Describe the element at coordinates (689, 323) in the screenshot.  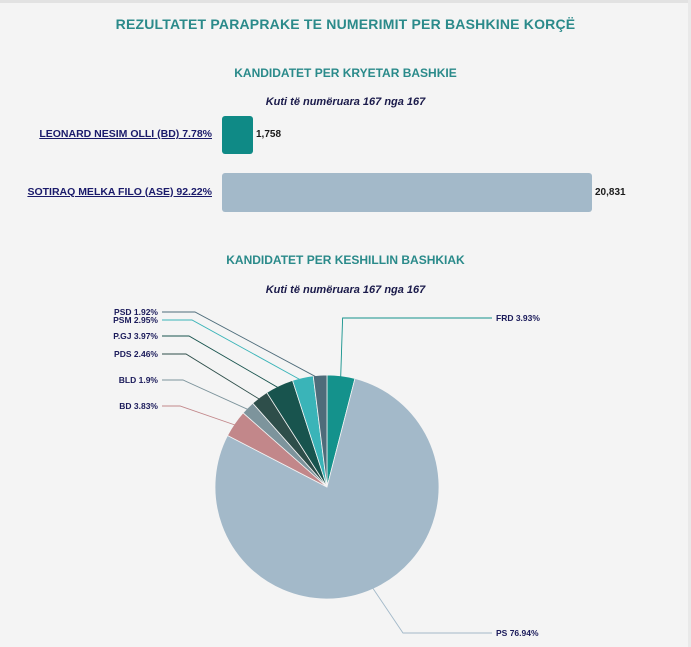
I see `right-border` at that location.